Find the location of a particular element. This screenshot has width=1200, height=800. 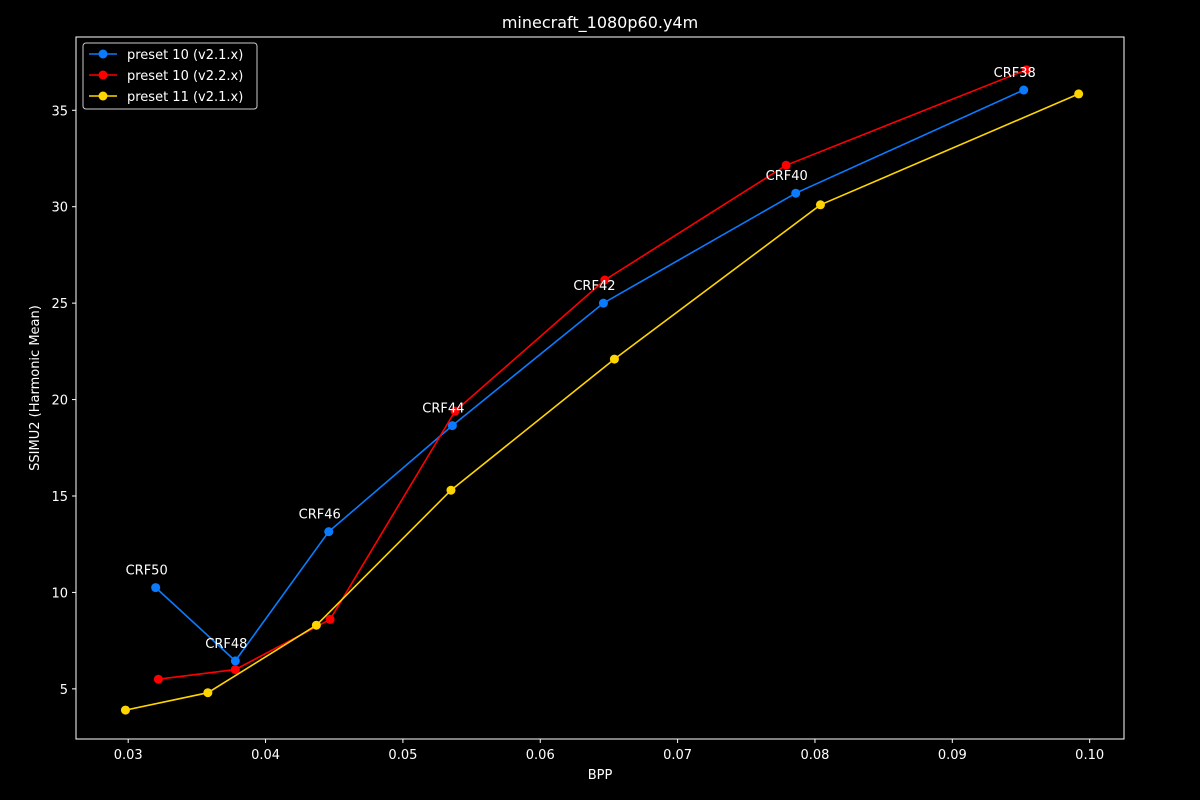

legend-box is located at coordinates (170, 76).